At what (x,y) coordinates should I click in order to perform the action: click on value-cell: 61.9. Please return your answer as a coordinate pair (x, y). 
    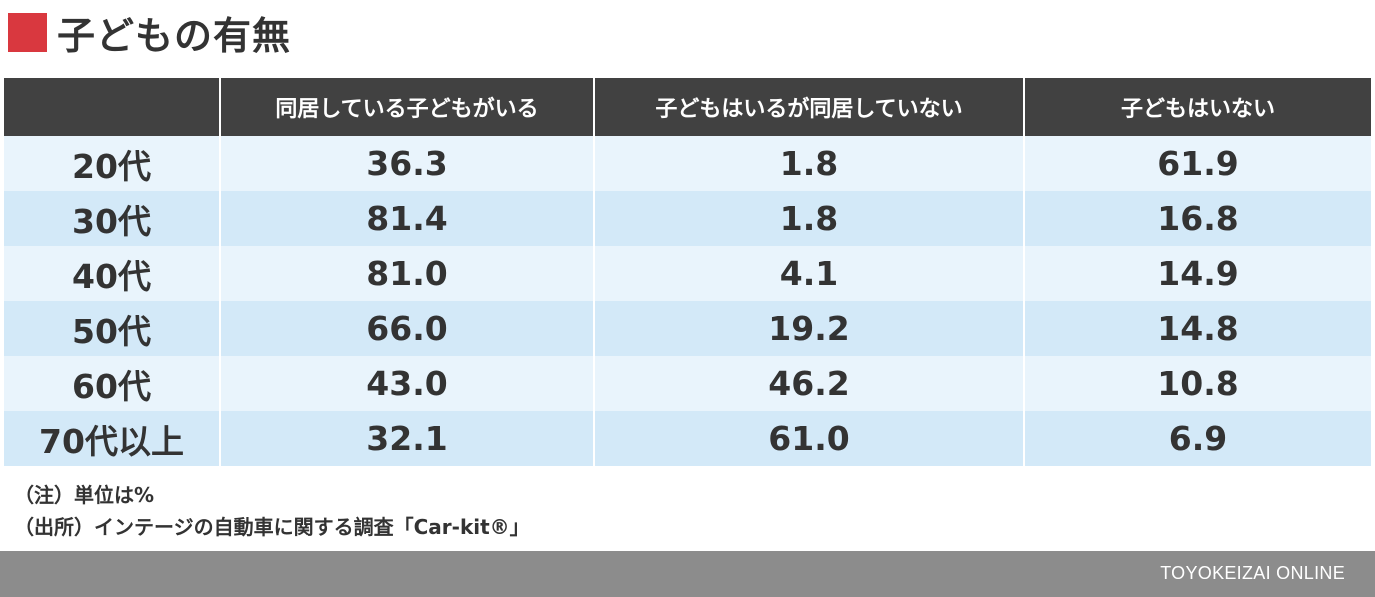
    Looking at the image, I should click on (1197, 163).